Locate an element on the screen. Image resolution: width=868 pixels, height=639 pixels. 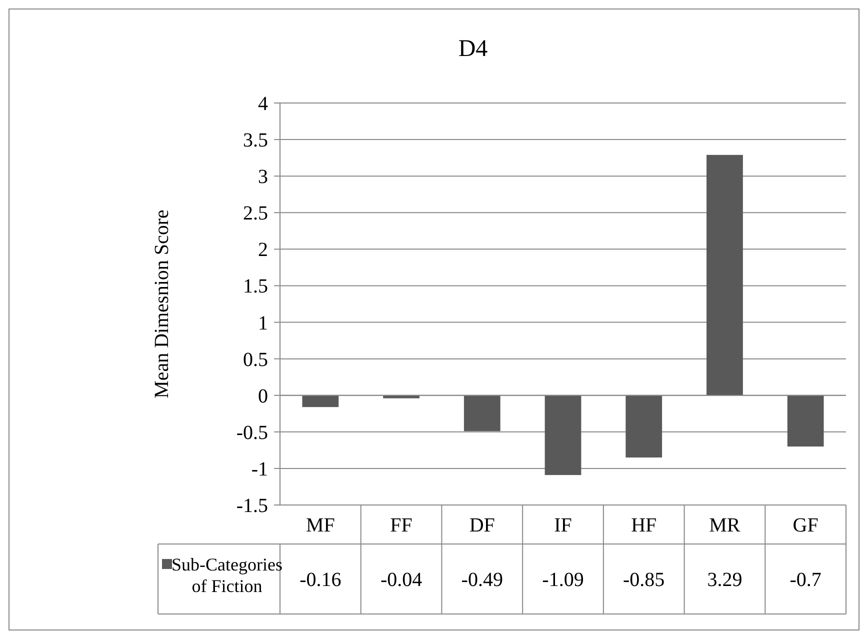
y-tick-label: 3.5 is located at coordinates (255, 141).